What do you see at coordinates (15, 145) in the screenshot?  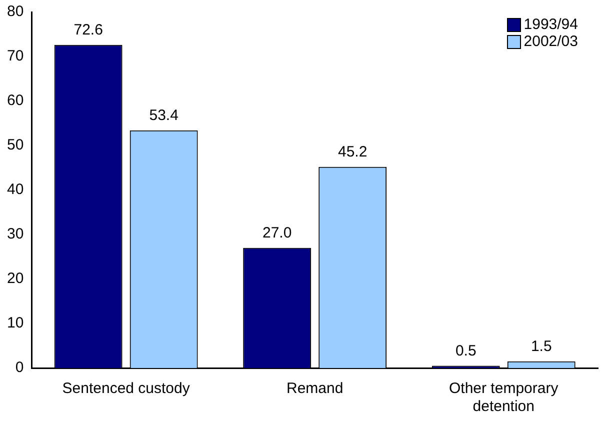 I see `y-tick-label: 50` at bounding box center [15, 145].